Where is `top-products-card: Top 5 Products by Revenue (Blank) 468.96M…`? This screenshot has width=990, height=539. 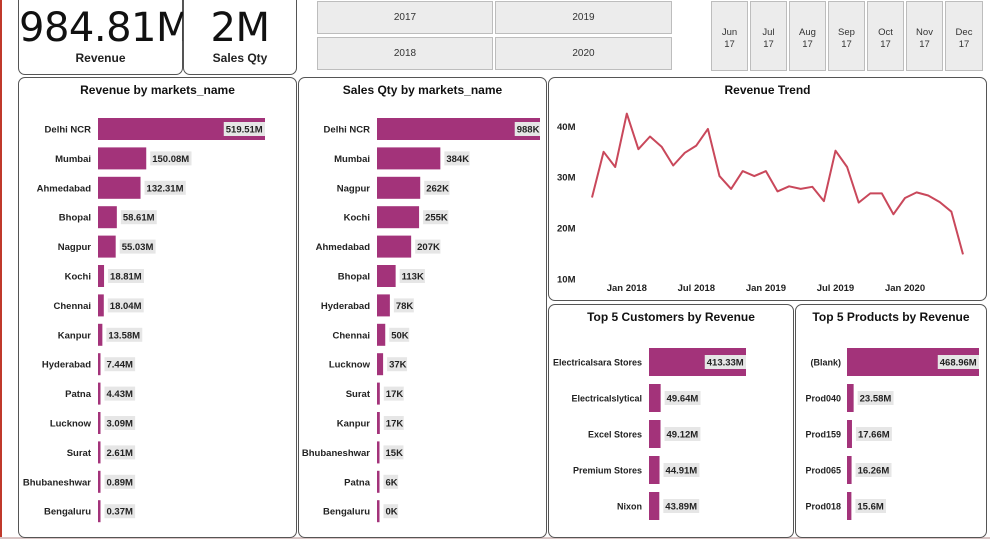
top-products-card: Top 5 Products by Revenue (Blank) 468.96M… is located at coordinates (891, 421).